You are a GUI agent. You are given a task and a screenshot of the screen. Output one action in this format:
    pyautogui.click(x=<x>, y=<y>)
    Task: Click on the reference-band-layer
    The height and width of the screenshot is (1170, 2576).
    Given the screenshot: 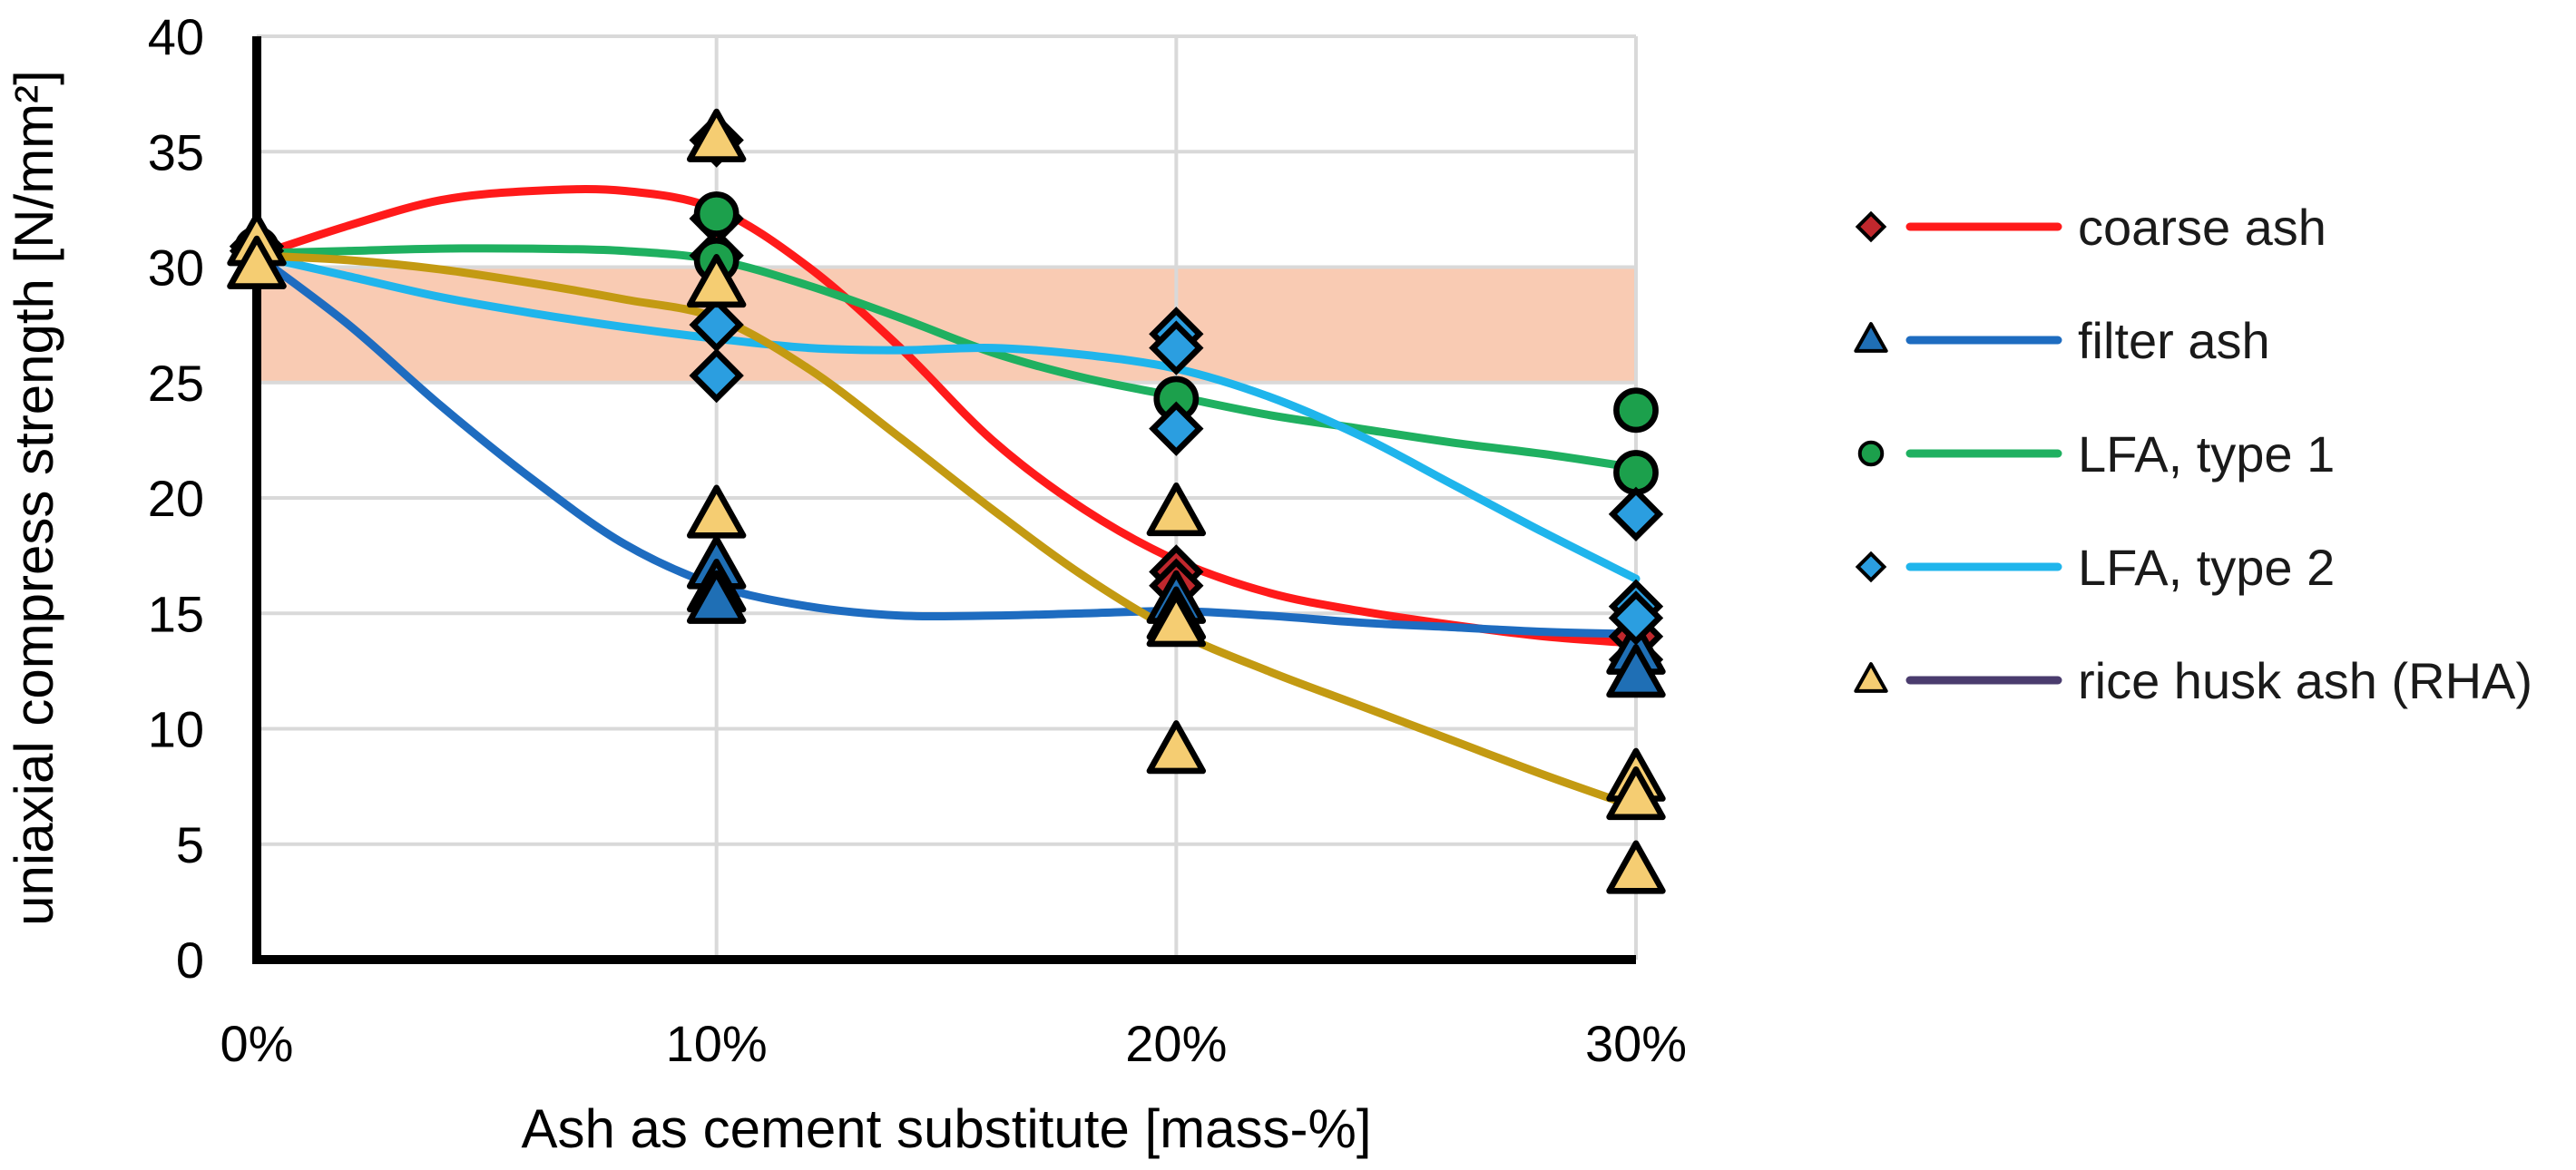 What is the action you would take?
    pyautogui.click(x=946, y=325)
    